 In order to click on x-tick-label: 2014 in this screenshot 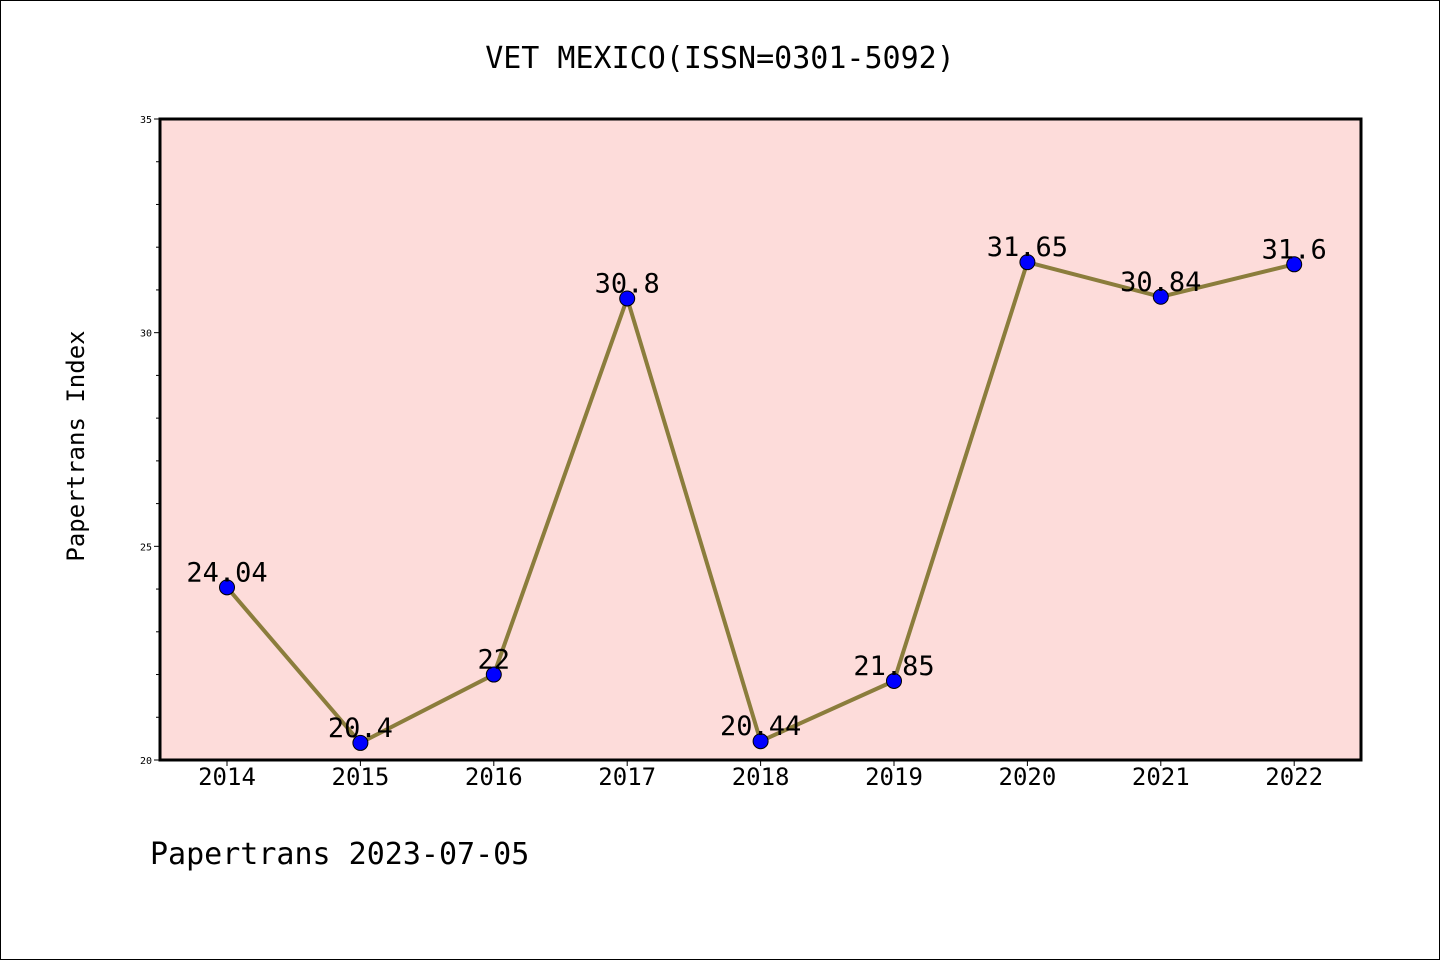, I will do `click(227, 777)`.